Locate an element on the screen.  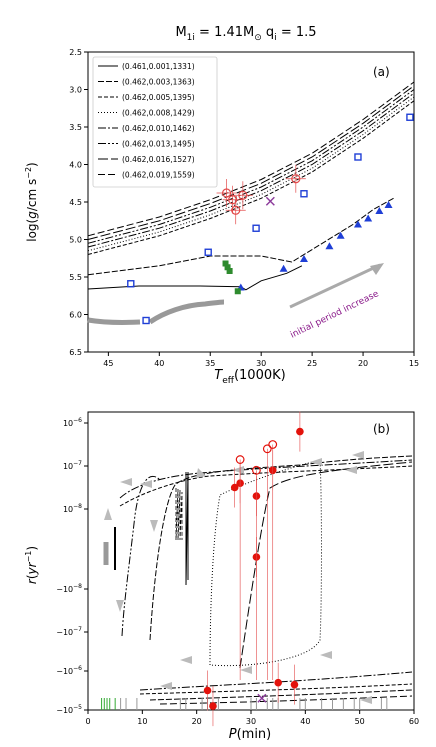
y-tick-label: −10−5 is located at coordinates (69, 709).